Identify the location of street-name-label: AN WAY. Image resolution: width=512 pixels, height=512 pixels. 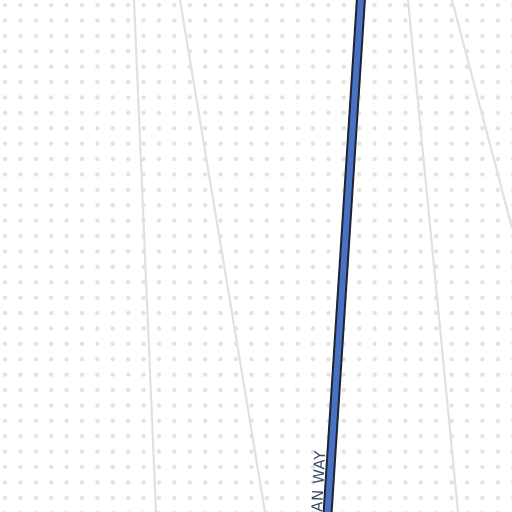
(318, 480).